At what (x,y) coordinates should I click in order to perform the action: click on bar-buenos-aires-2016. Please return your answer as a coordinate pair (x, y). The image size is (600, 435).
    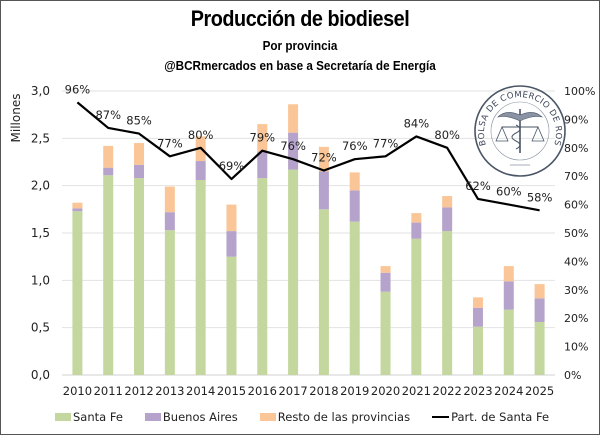
    Looking at the image, I should click on (262, 165).